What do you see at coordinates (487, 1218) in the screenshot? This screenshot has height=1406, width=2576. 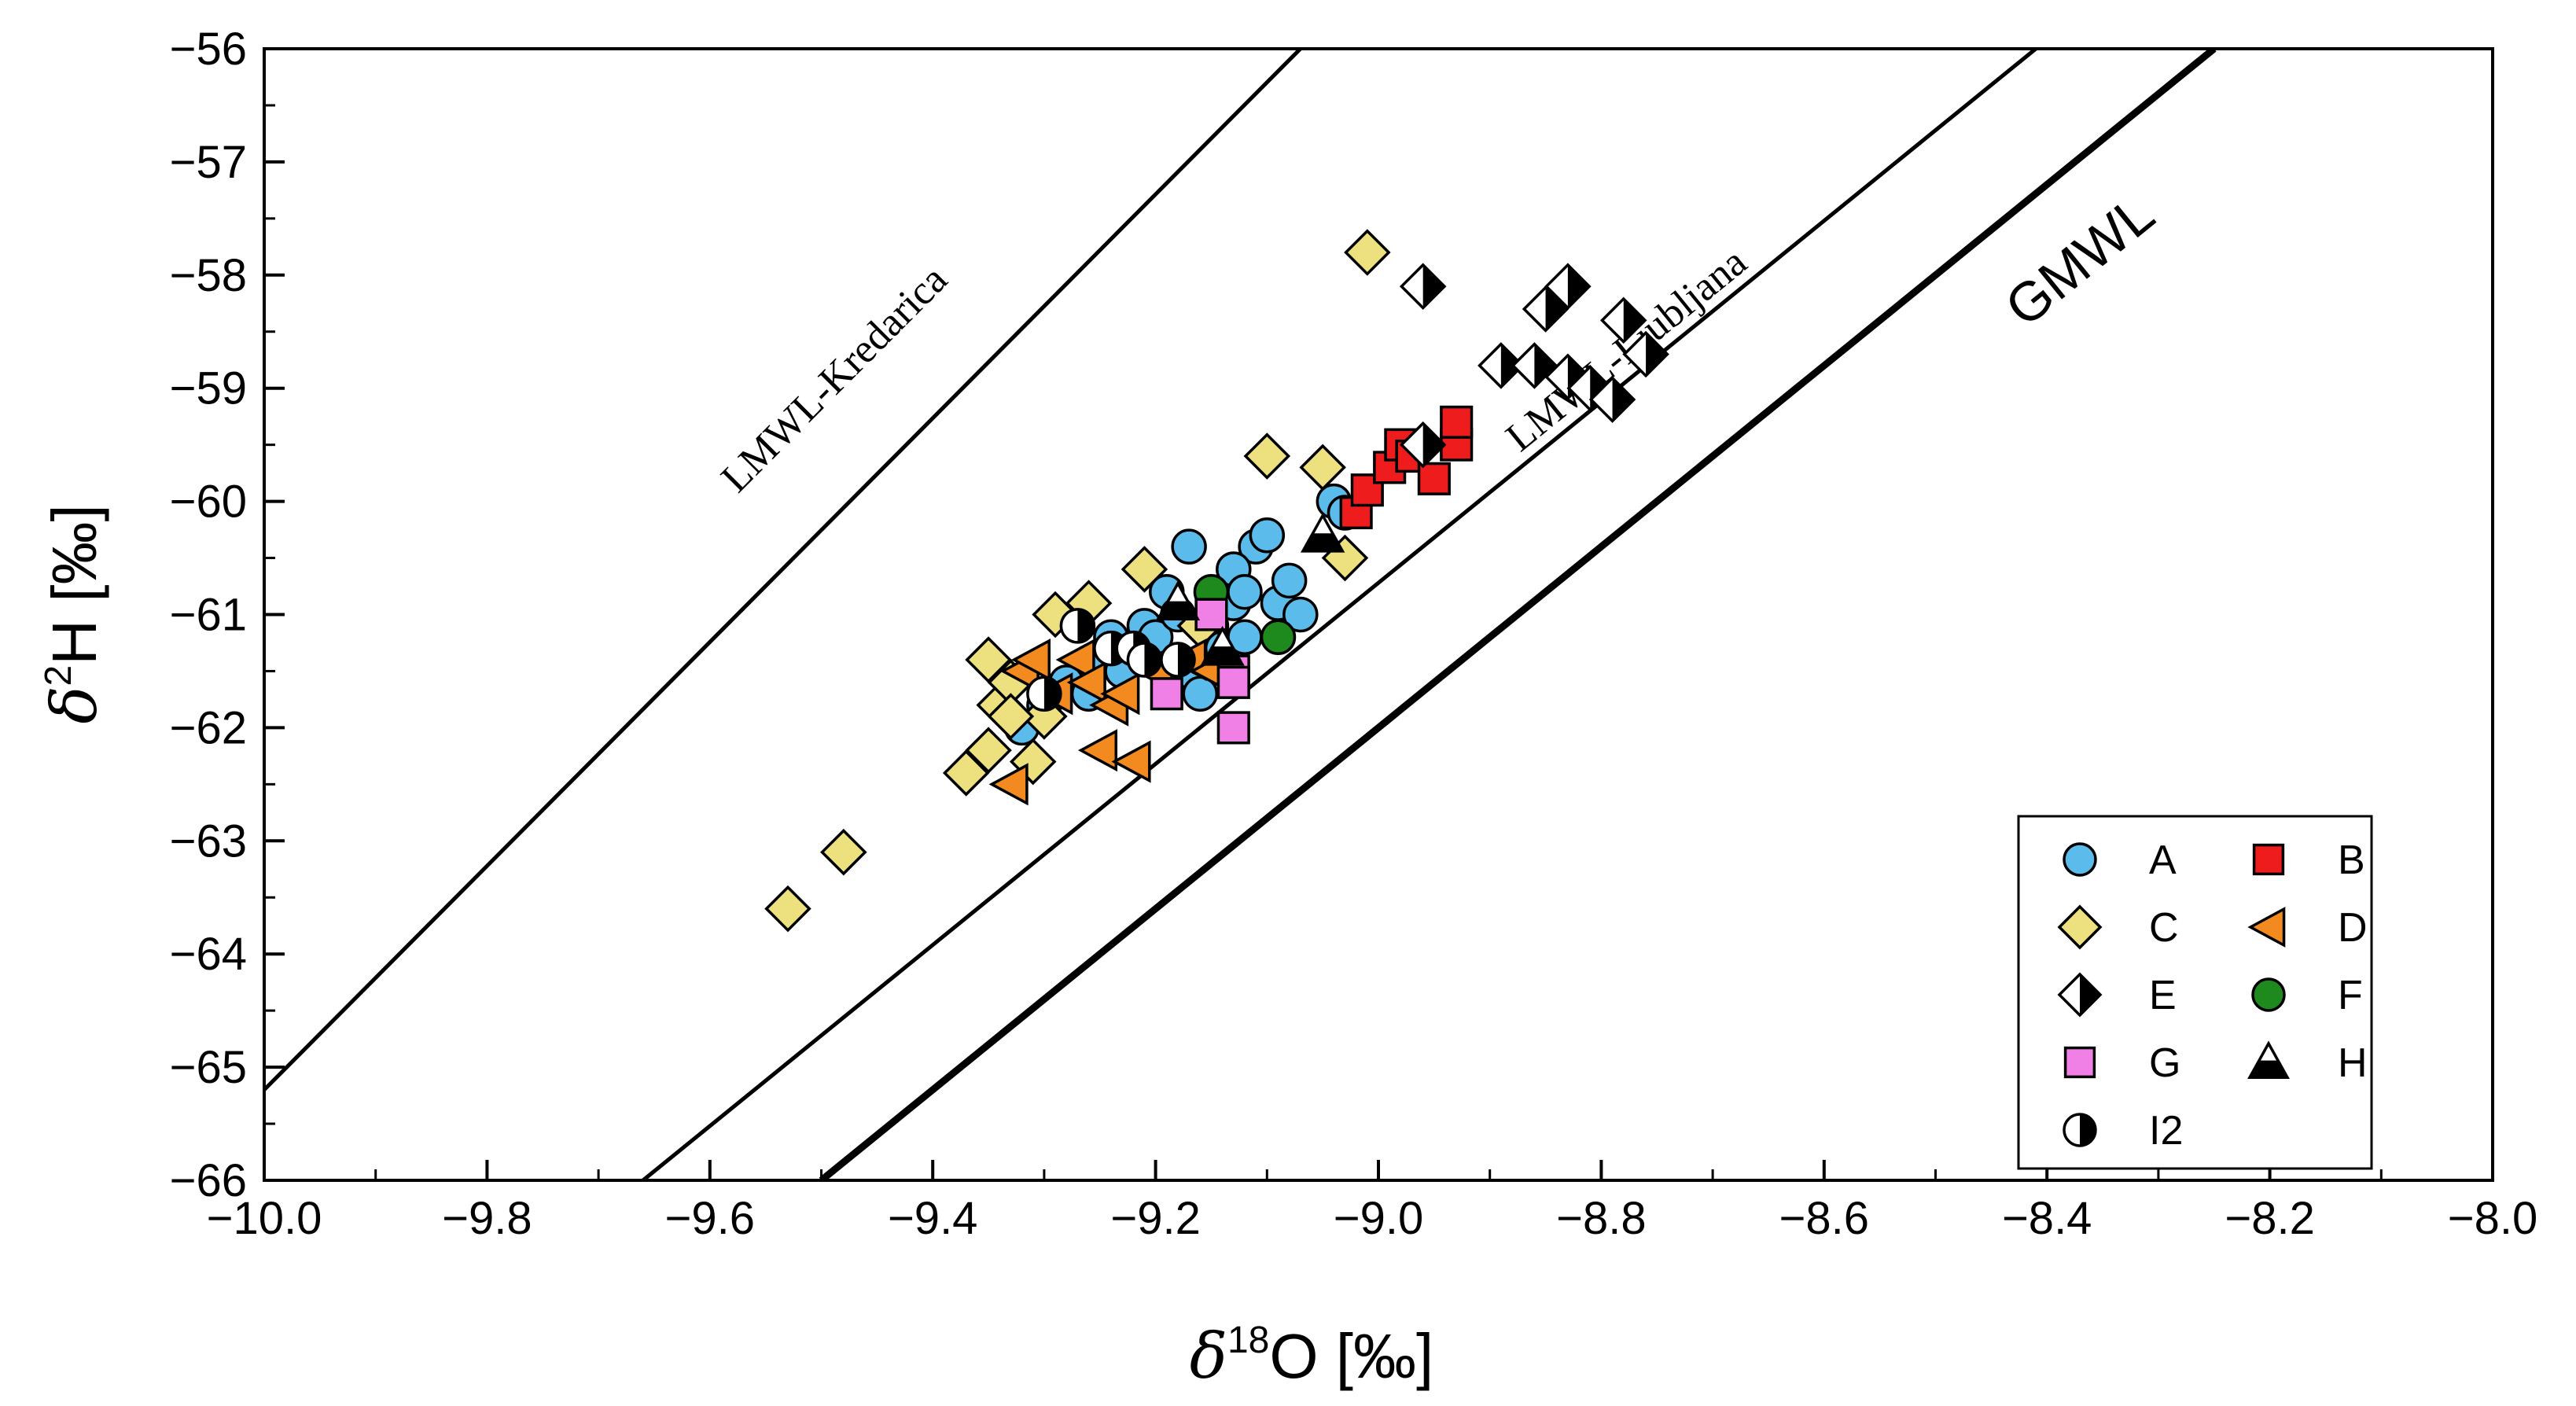 I see `x-tick-label: −9.8` at bounding box center [487, 1218].